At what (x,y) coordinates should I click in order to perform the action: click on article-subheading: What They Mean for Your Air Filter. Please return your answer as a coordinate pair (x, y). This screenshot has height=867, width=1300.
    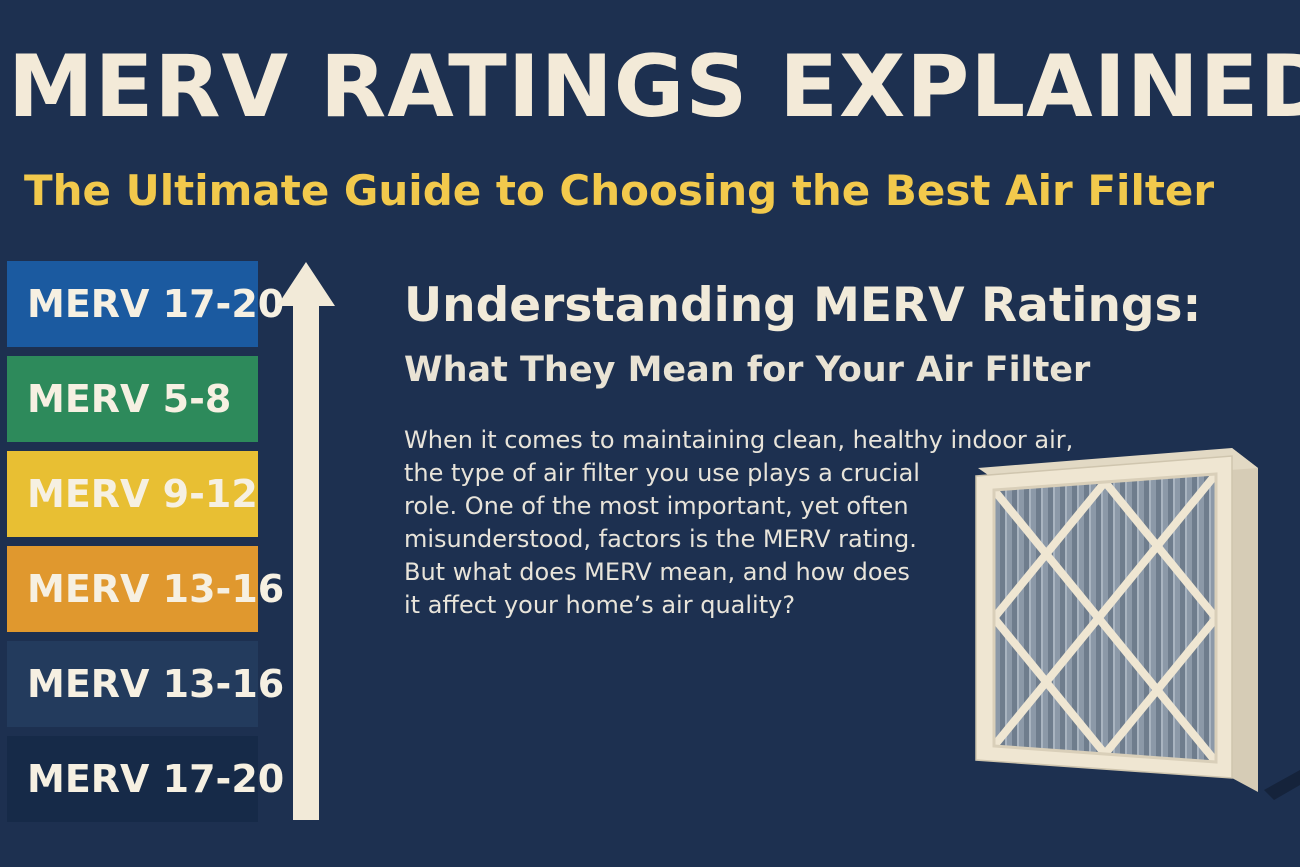
    Looking at the image, I should click on (747, 370).